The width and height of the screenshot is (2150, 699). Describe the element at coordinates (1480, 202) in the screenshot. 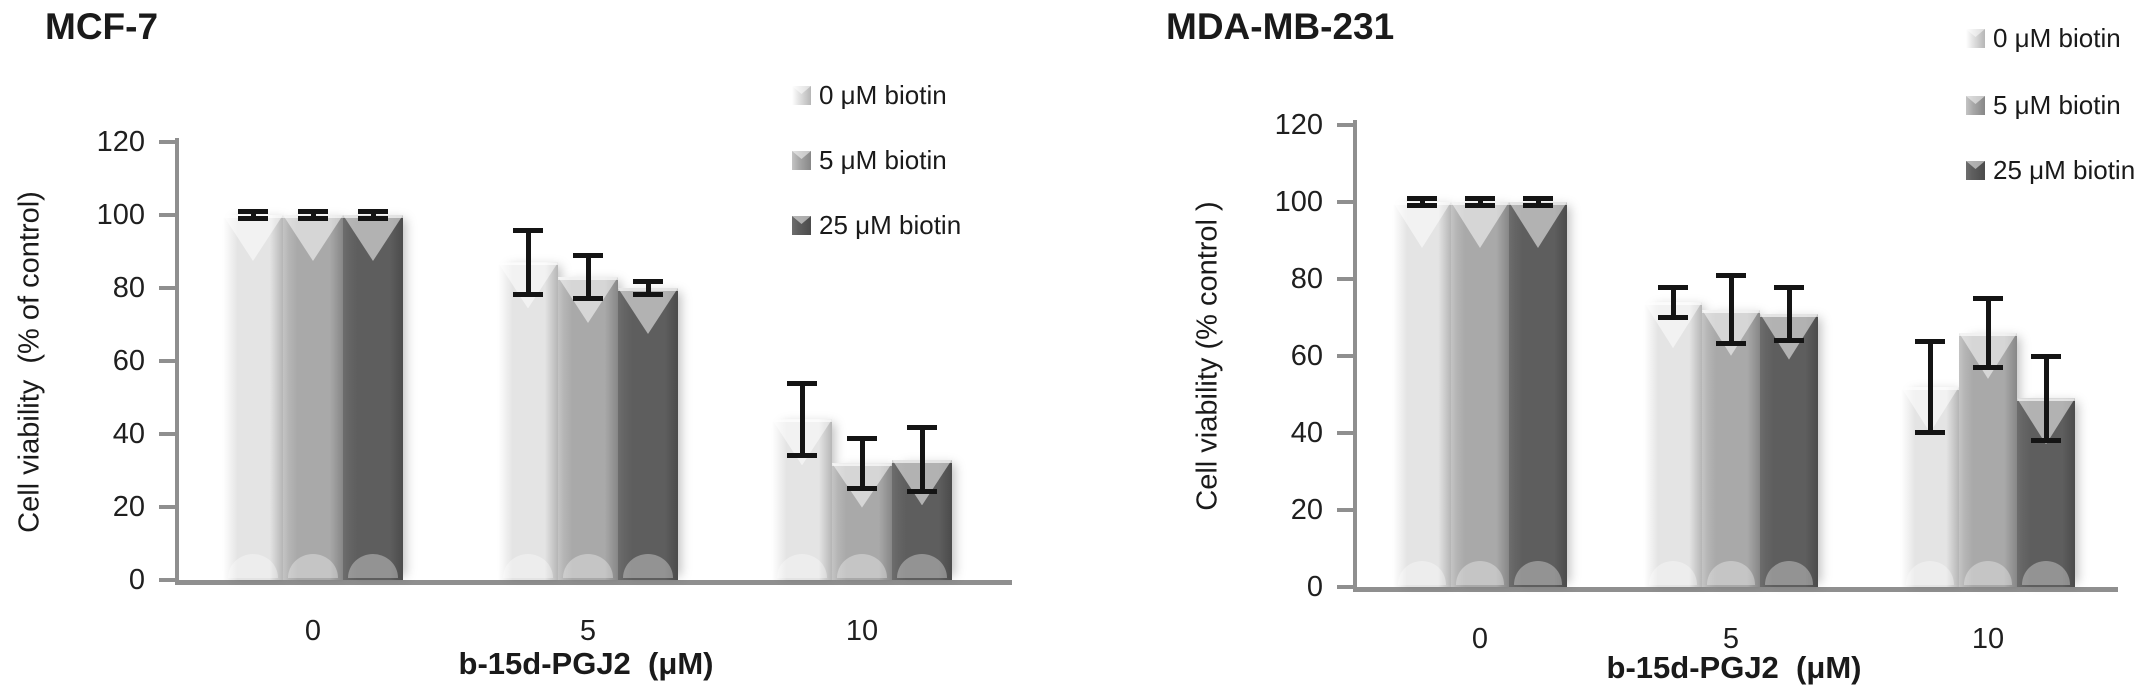

I see `errorbar-line-group0-series1` at that location.